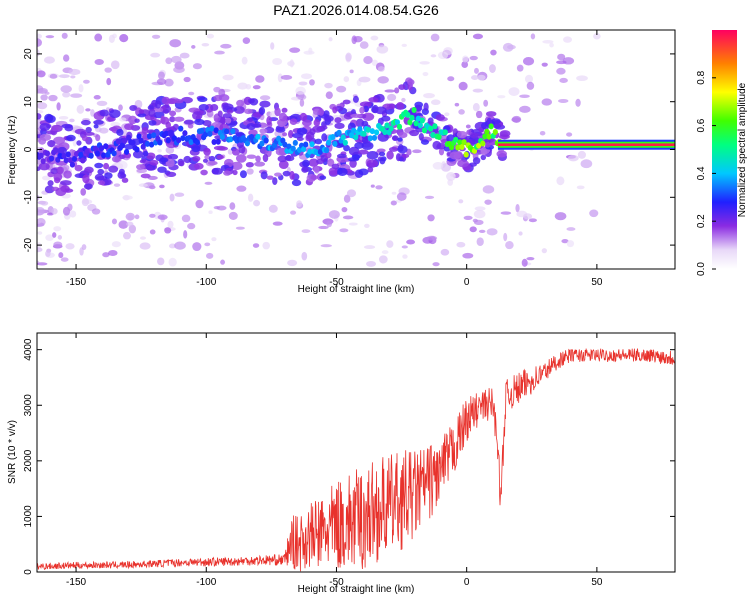  Describe the element at coordinates (356, 589) in the screenshot. I see `snr-x-label: Height of straight line (km)` at that location.